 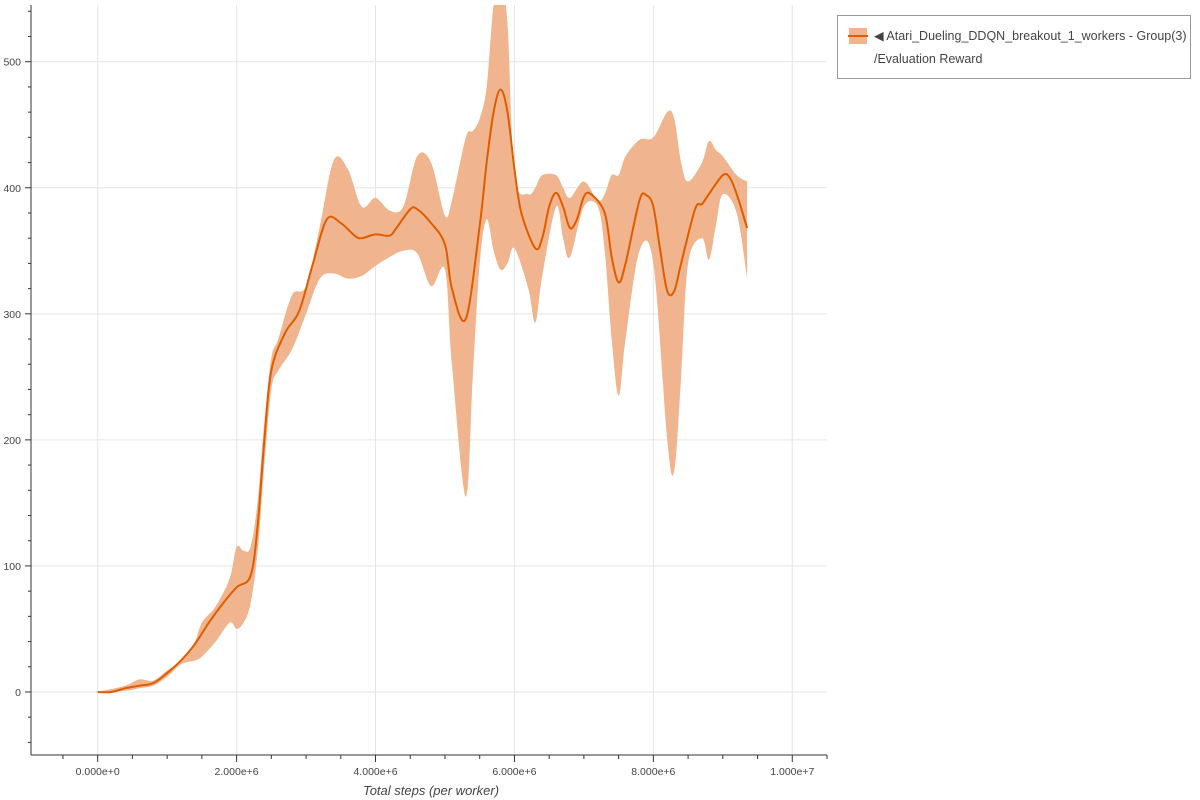 I want to click on legend-swatch-icon, so click(x=858, y=36).